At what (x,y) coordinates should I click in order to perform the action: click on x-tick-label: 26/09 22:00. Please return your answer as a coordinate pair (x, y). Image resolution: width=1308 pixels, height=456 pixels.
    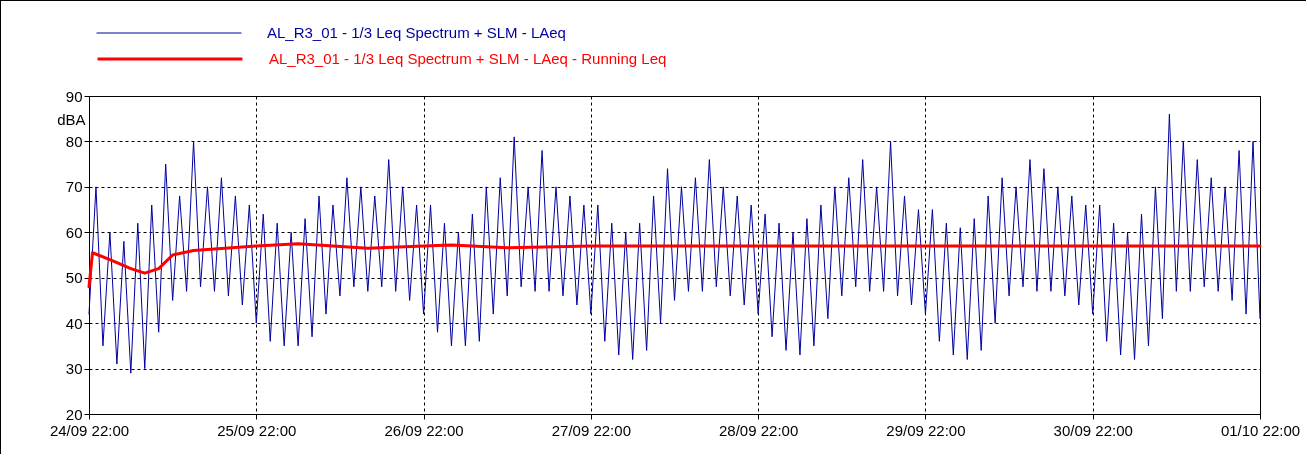
    Looking at the image, I should click on (424, 430).